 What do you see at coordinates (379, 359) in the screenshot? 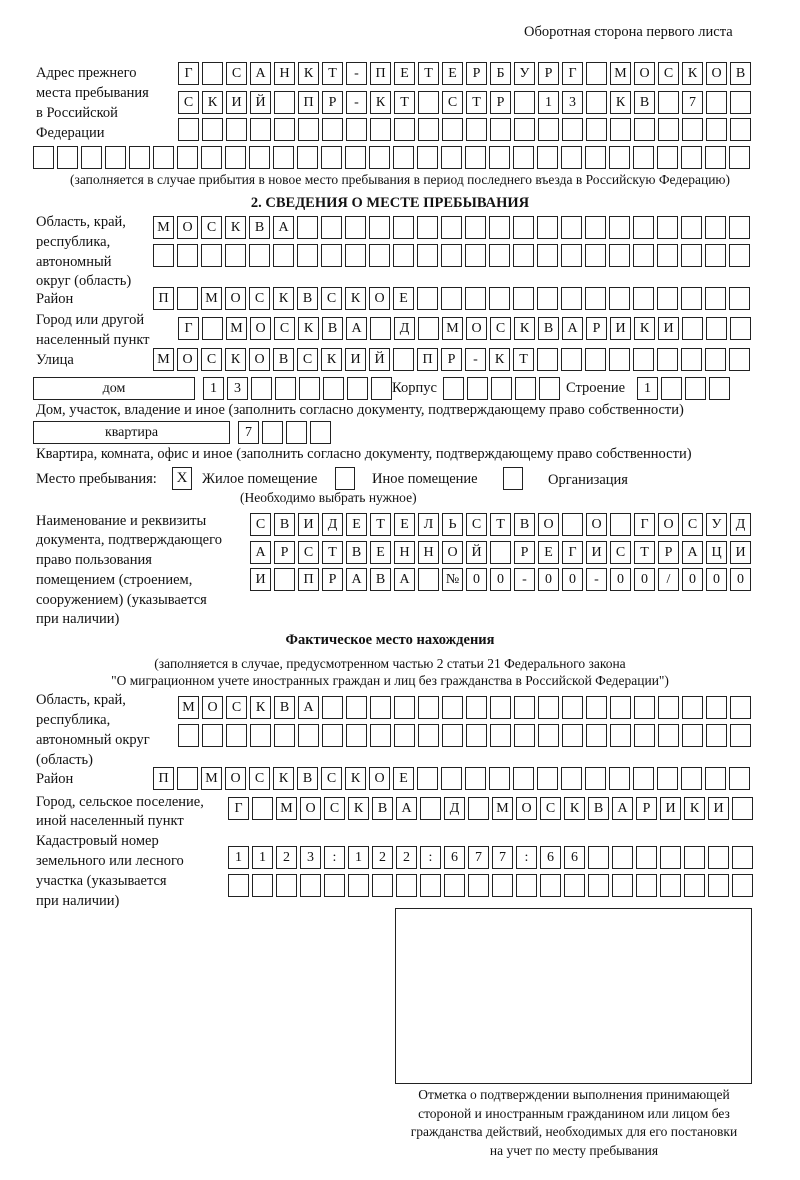
I see `char-cell: Й` at bounding box center [379, 359].